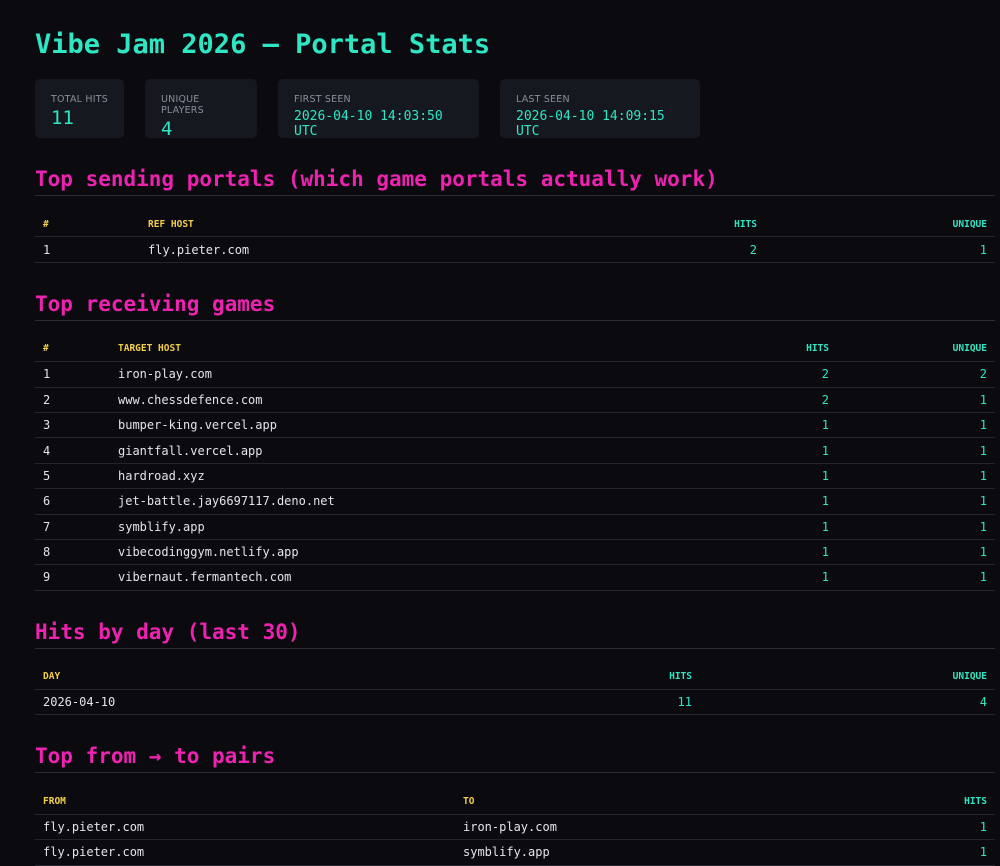 The width and height of the screenshot is (1000, 866). Describe the element at coordinates (368, 124) in the screenshot. I see `stat-value: 2026-04-10 14:03:50 UTC` at that location.